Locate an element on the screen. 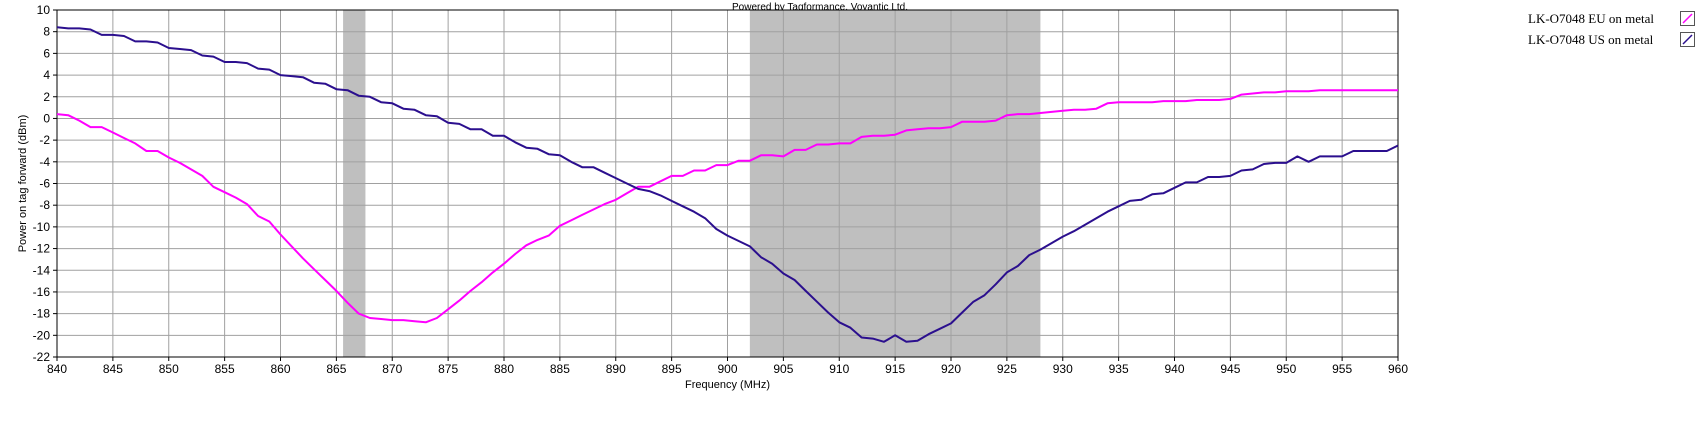 The image size is (1704, 440). y-tick-label: -4 is located at coordinates (44, 162).